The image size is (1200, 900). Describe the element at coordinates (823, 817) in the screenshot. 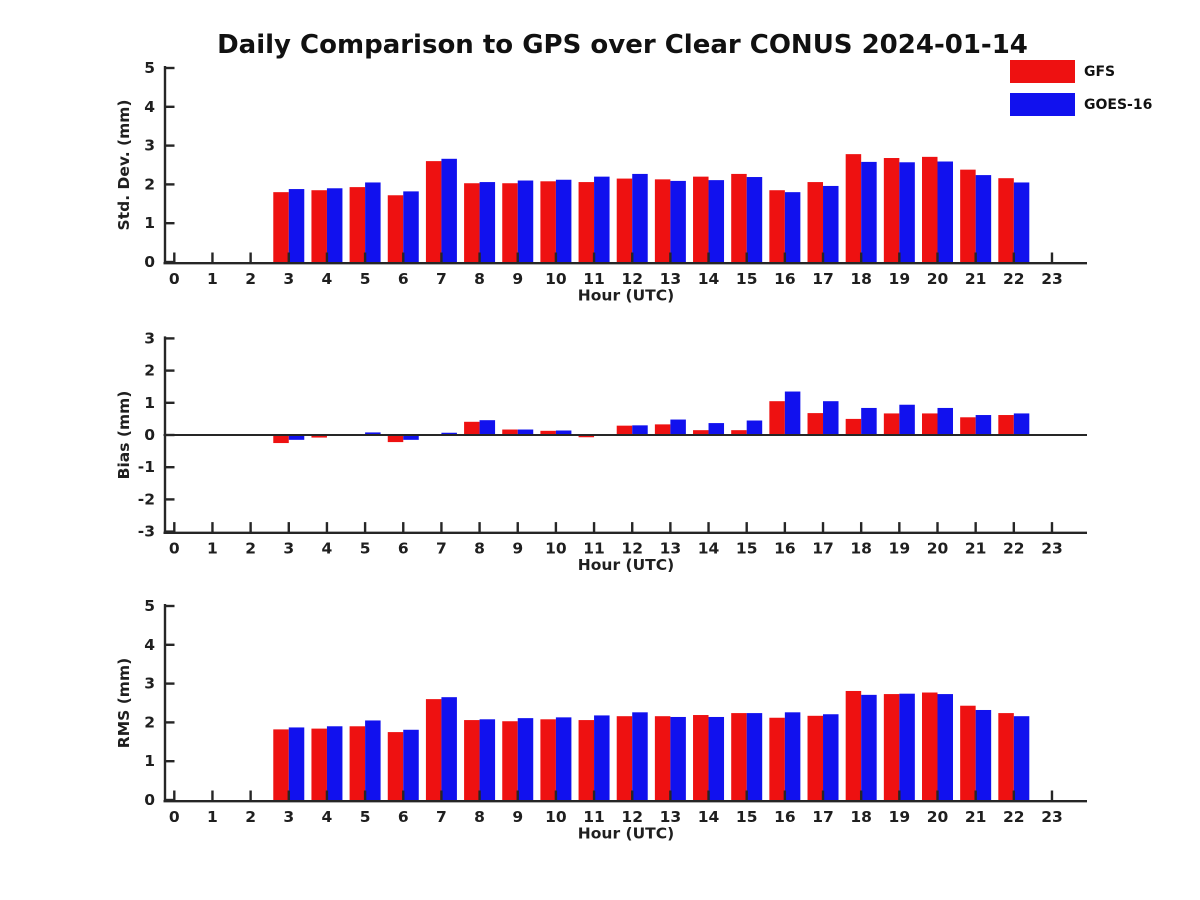

I see `x-tick-label: 17` at that location.